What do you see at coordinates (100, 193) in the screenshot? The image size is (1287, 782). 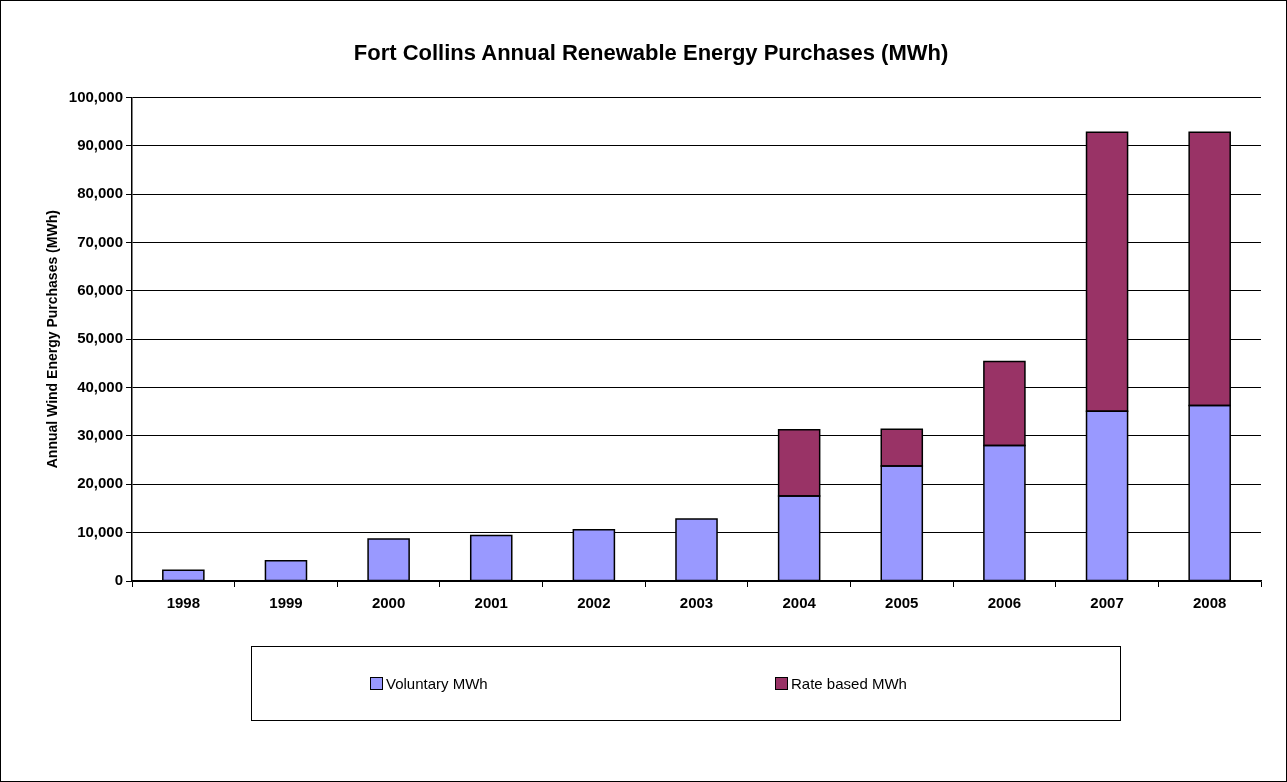 I see `y-tick-label: 80,000` at bounding box center [100, 193].